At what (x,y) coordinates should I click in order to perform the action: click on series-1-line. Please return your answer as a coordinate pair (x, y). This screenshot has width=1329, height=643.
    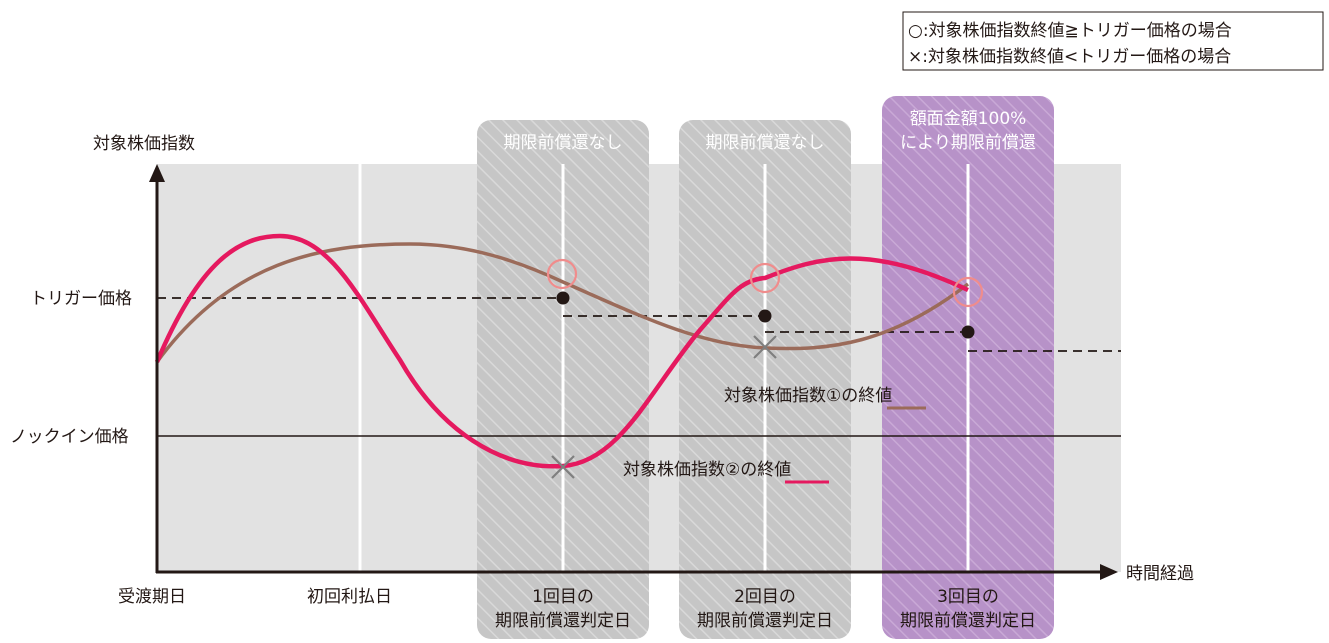
    Looking at the image, I should click on (562, 303).